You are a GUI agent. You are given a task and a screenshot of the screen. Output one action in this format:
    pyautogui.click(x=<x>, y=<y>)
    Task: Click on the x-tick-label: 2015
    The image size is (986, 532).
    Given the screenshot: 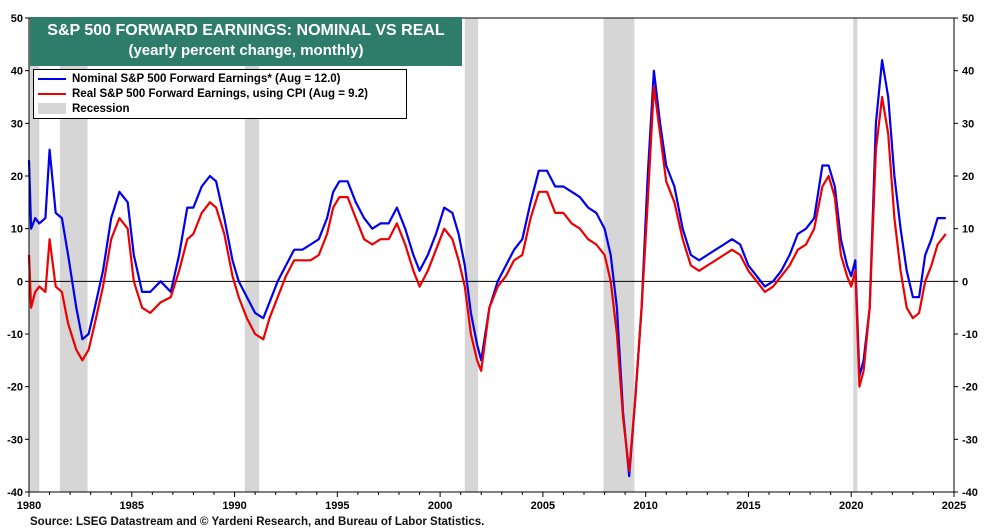 What is the action you would take?
    pyautogui.click(x=748, y=506)
    